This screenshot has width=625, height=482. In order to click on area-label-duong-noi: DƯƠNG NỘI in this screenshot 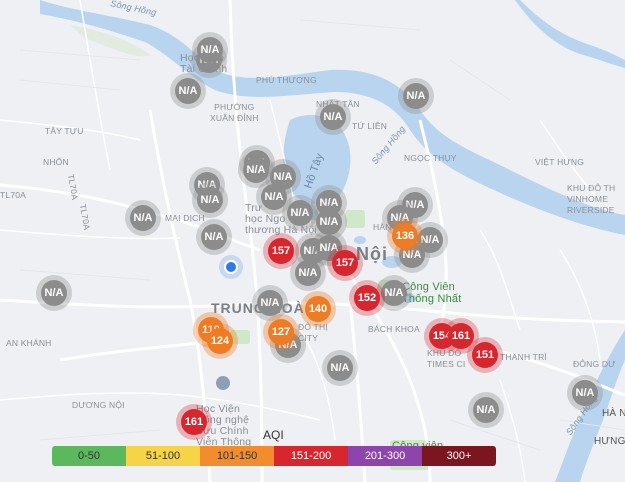, I will do `click(98, 405)`.